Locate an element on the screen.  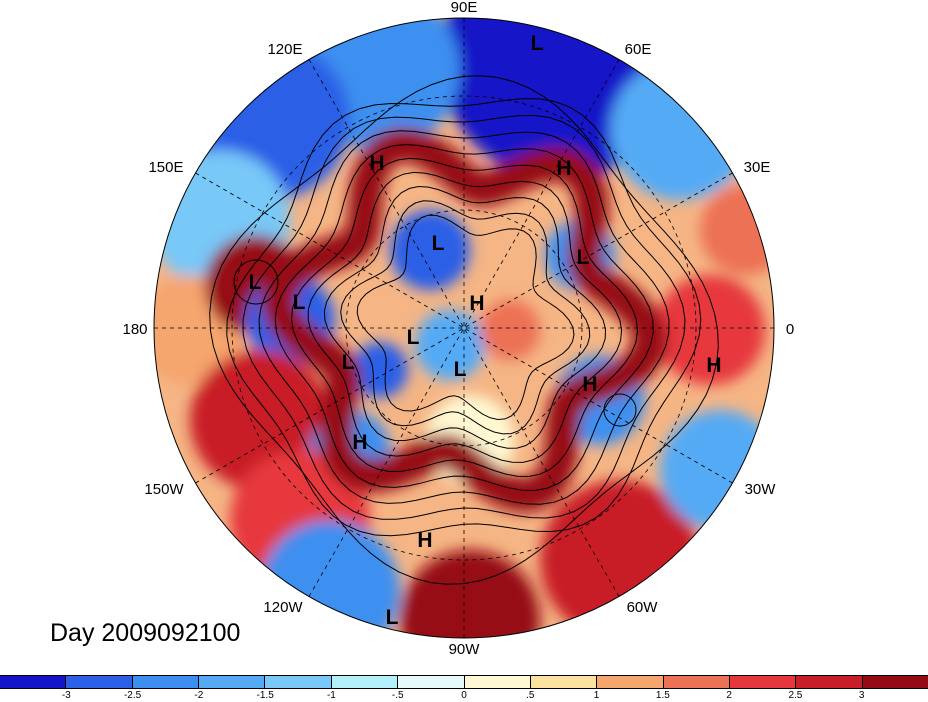
longitude-label: 30E is located at coordinates (757, 167).